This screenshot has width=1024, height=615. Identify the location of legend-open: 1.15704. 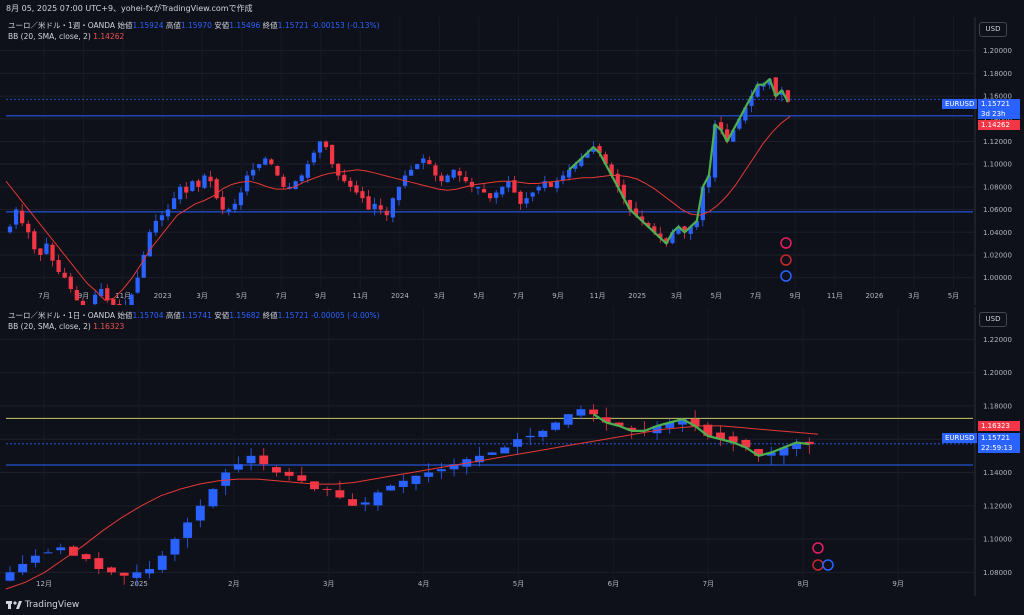
(148, 315).